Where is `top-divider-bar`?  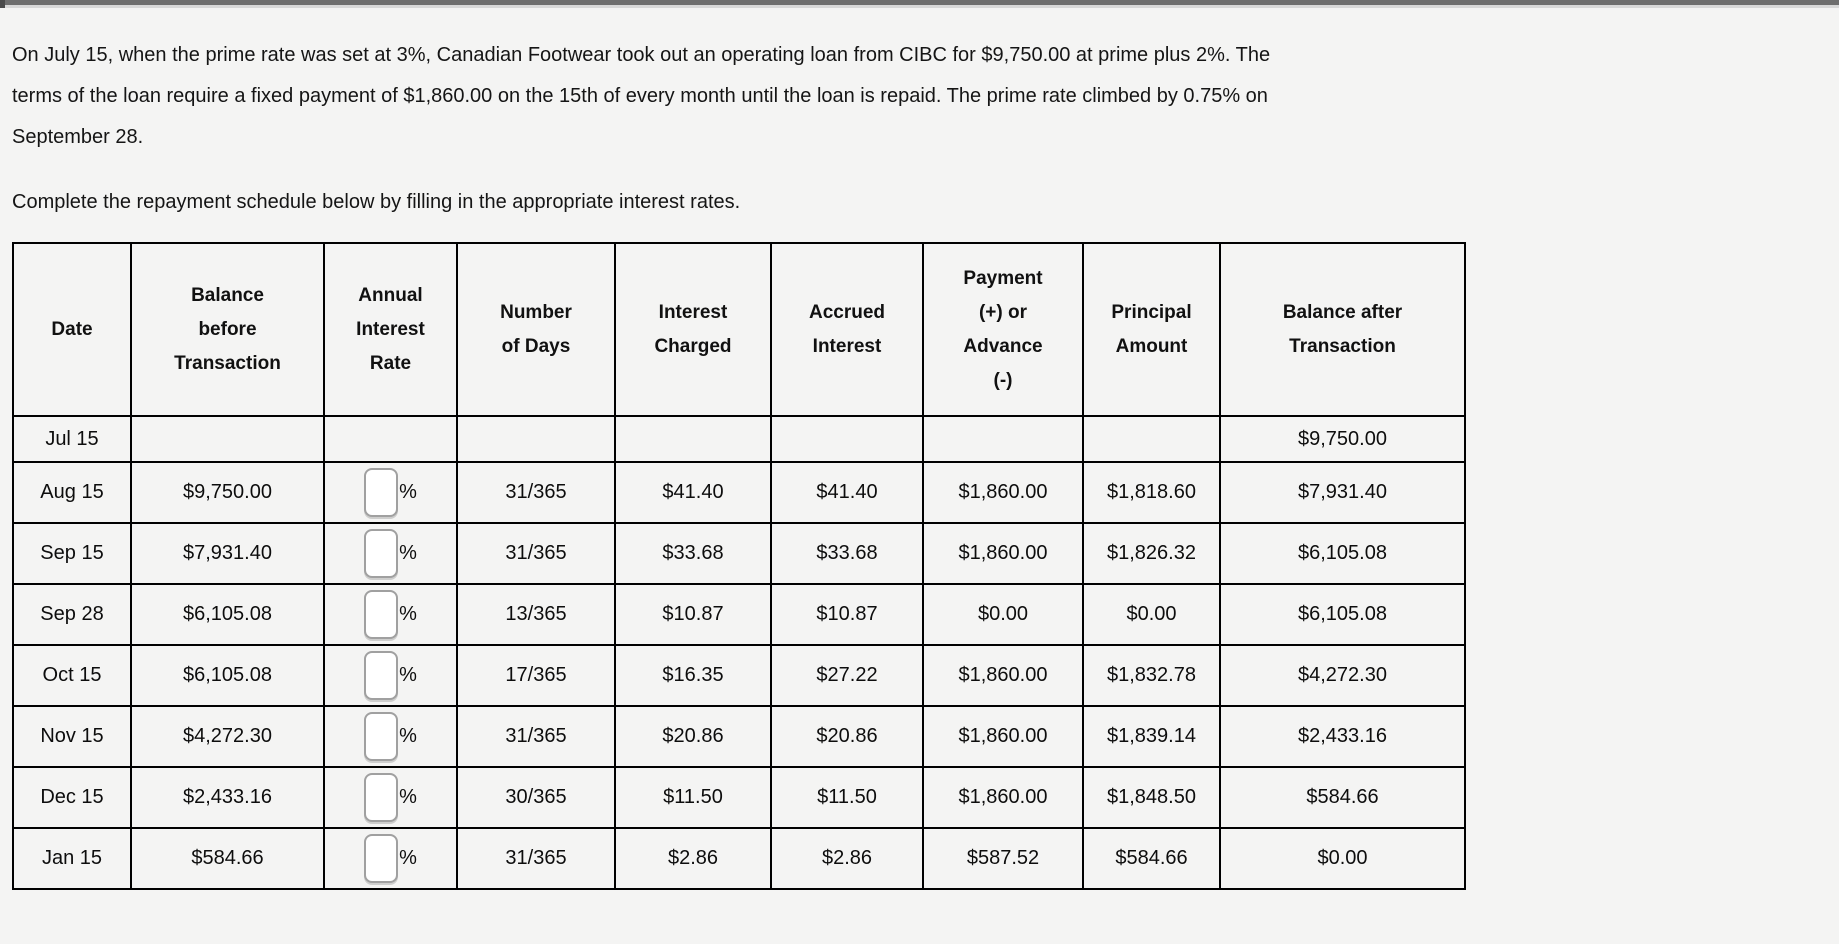
top-divider-bar is located at coordinates (919, 4).